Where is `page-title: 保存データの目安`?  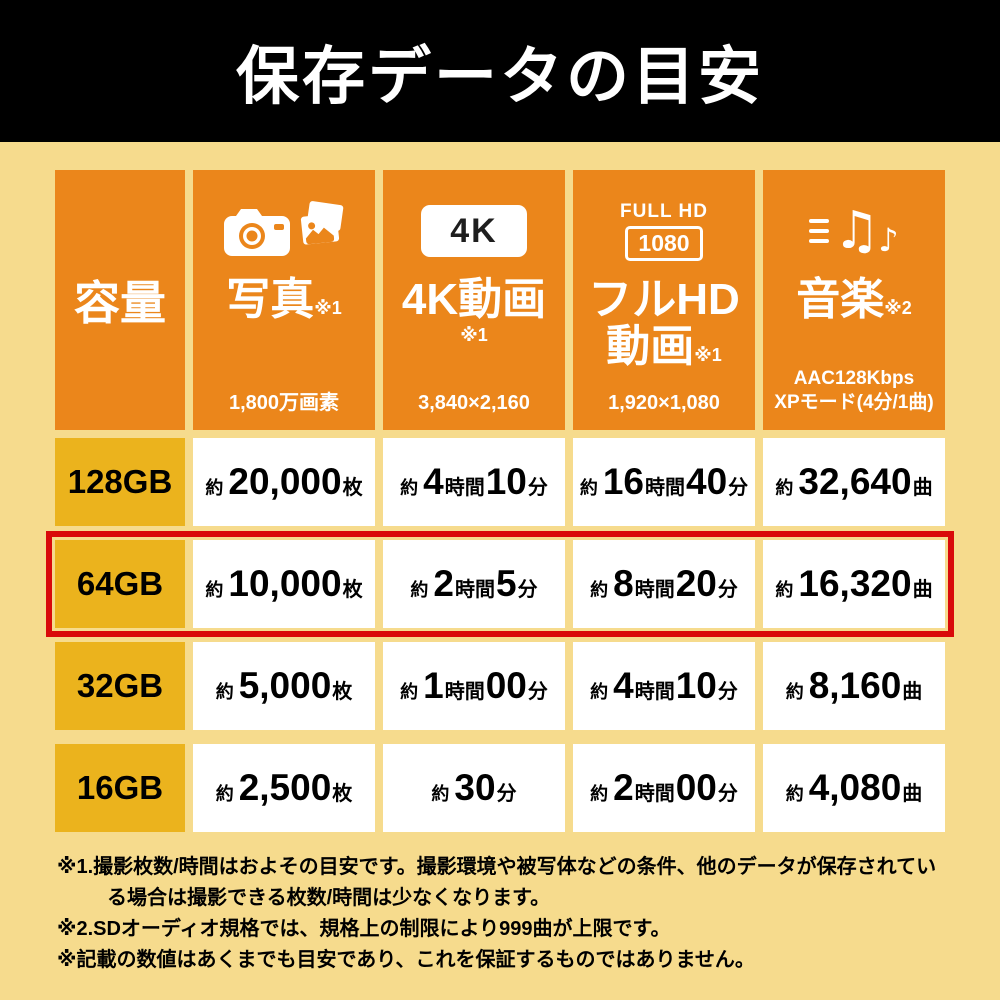
page-title: 保存データの目安 is located at coordinates (500, 76).